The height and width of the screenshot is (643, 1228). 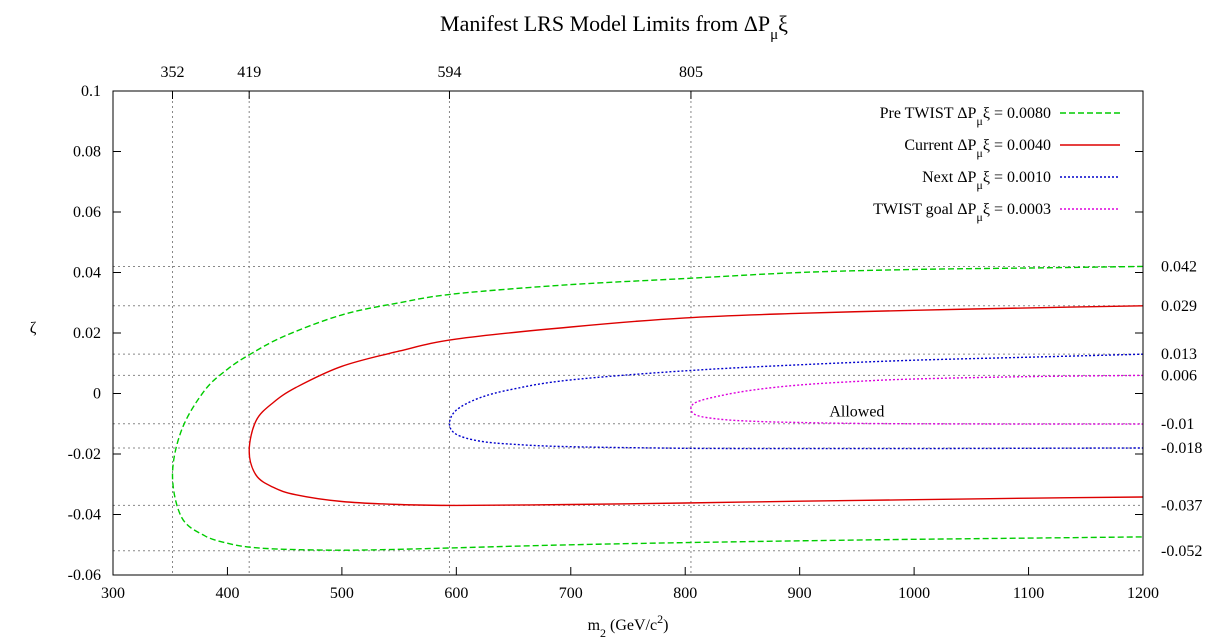 What do you see at coordinates (87, 273) in the screenshot?
I see `y-tick-label: 0.04` at bounding box center [87, 273].